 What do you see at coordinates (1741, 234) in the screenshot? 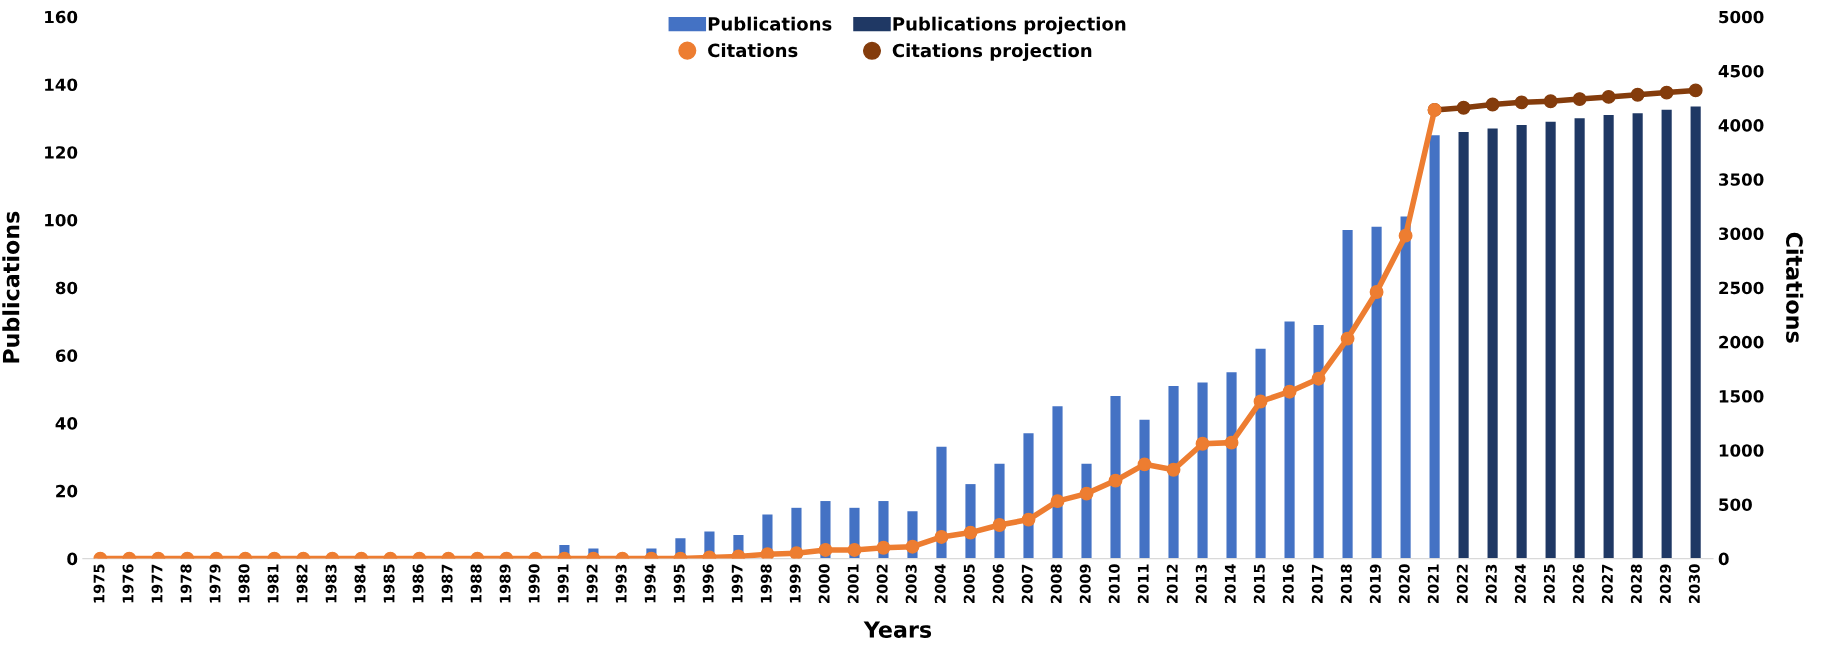
I see `y2-tick-label: 3000` at bounding box center [1741, 234].